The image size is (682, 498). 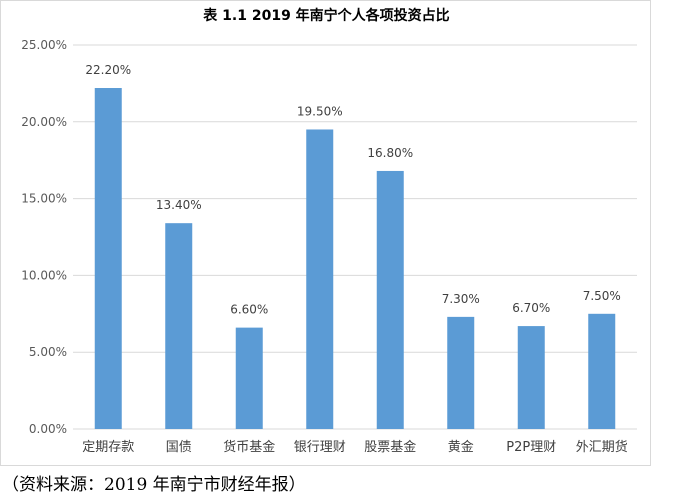 I want to click on y-tick-label: 20.00%, so click(x=44, y=122).